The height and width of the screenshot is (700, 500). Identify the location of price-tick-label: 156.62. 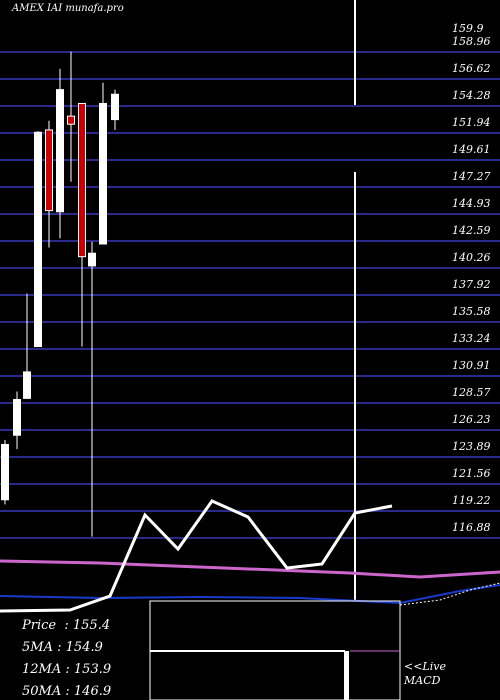
(471, 68).